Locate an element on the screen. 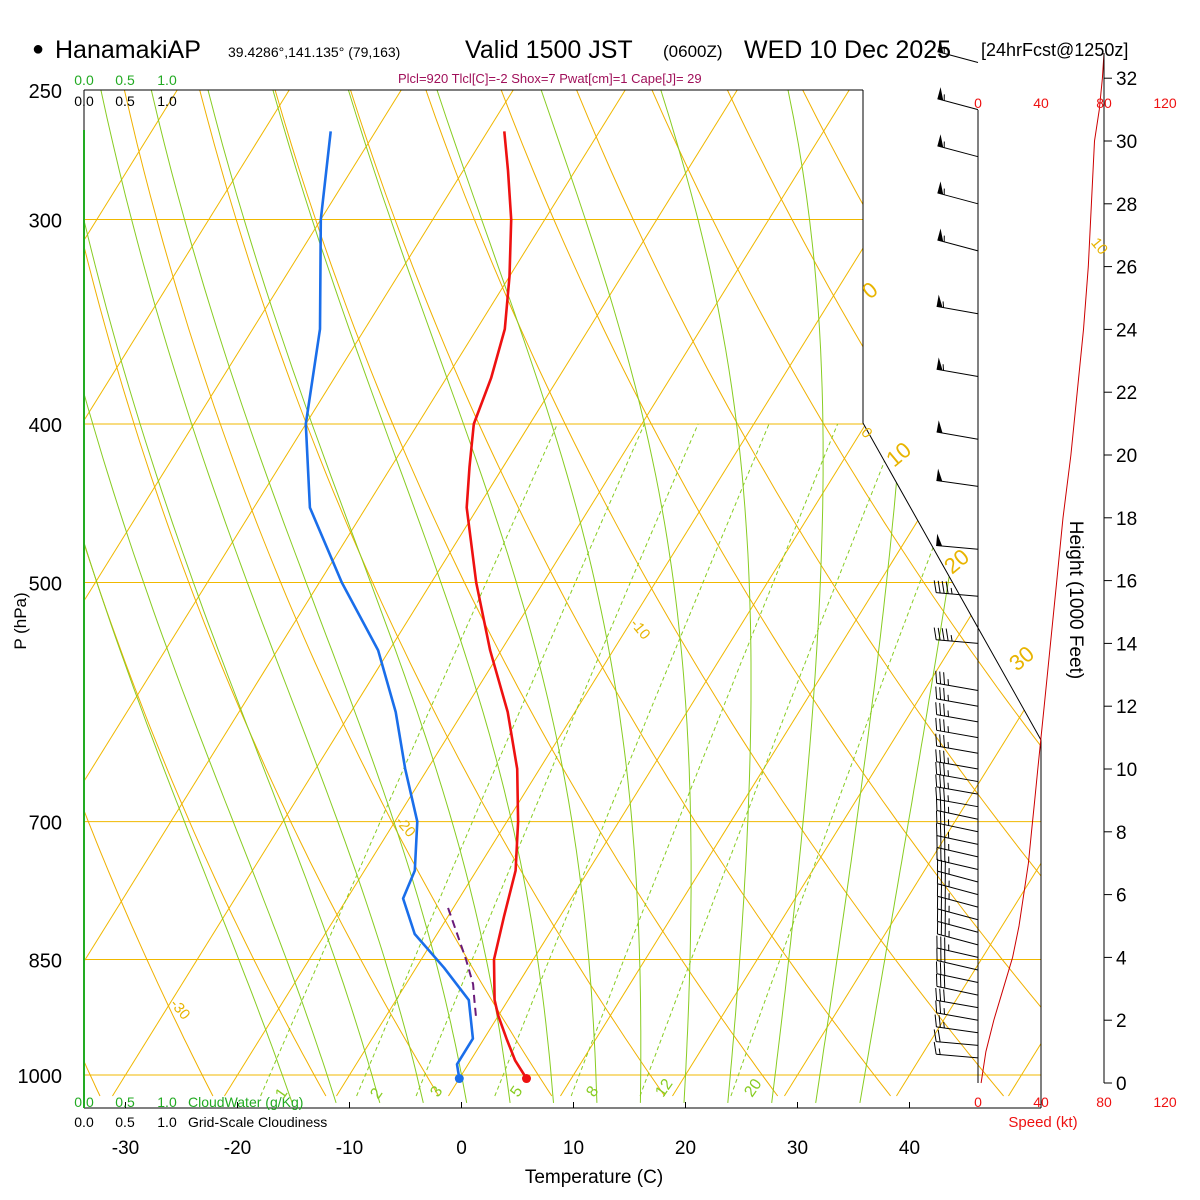 This screenshot has width=1200, height=1200. temperature-tick-label: 0 is located at coordinates (461, 1148).